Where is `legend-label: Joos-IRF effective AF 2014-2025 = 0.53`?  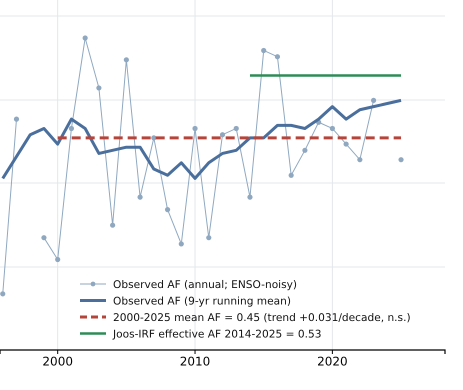 legend-label: Joos-IRF effective AF 2014-2025 = 0.53 is located at coordinates (217, 334).